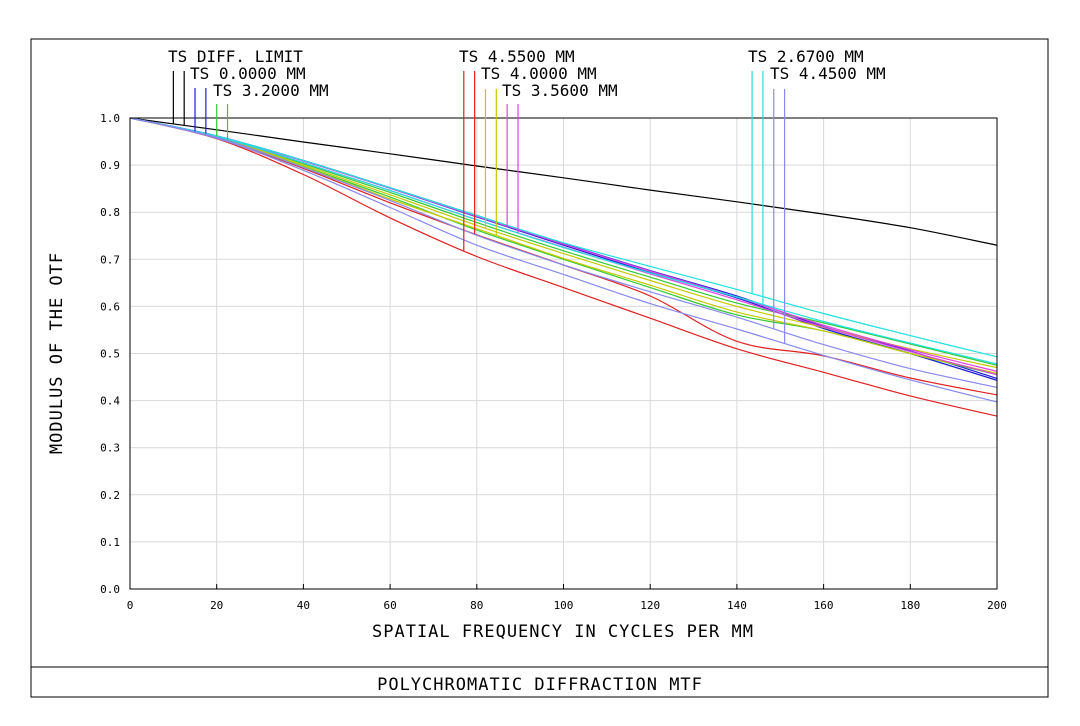  What do you see at coordinates (110, 542) in the screenshot?
I see `y-tick-label: 0.1` at bounding box center [110, 542].